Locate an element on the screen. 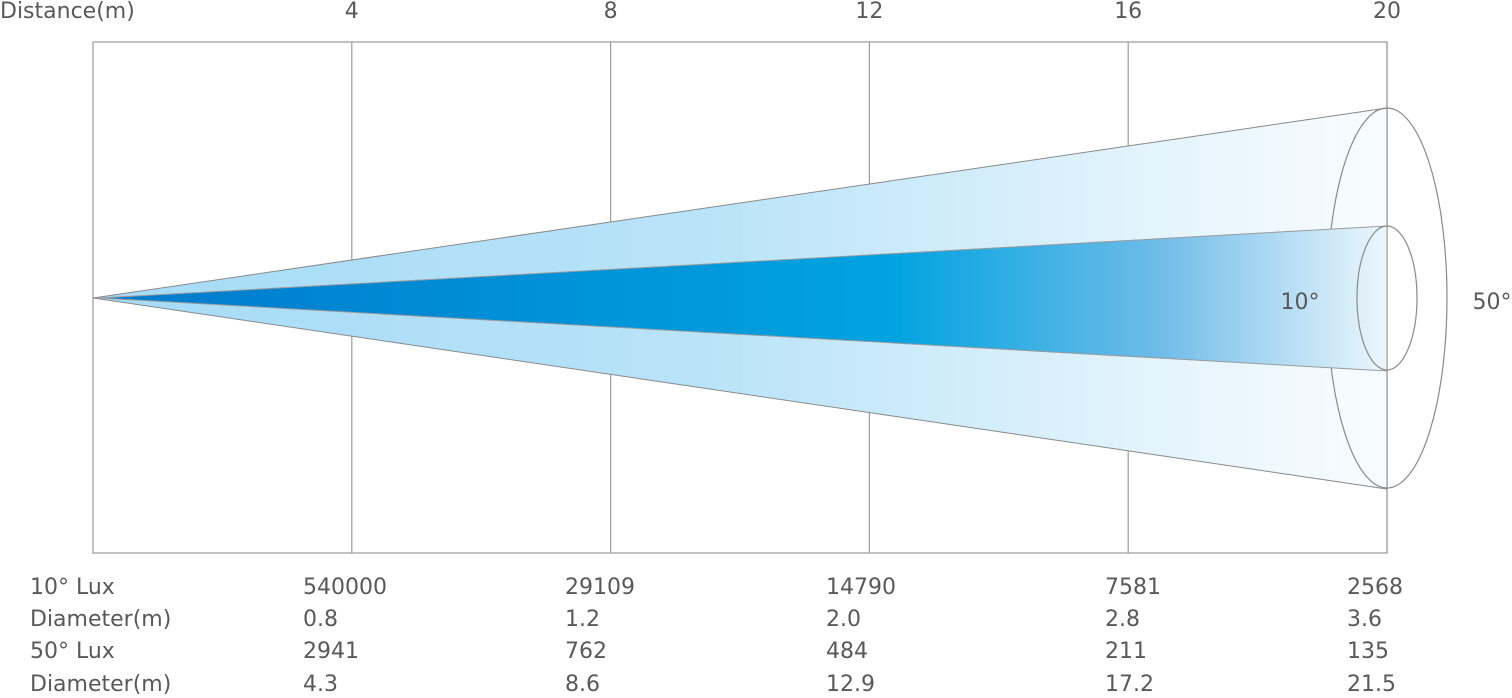 The width and height of the screenshot is (1512, 698). beam-label: 50° is located at coordinates (1492, 302).